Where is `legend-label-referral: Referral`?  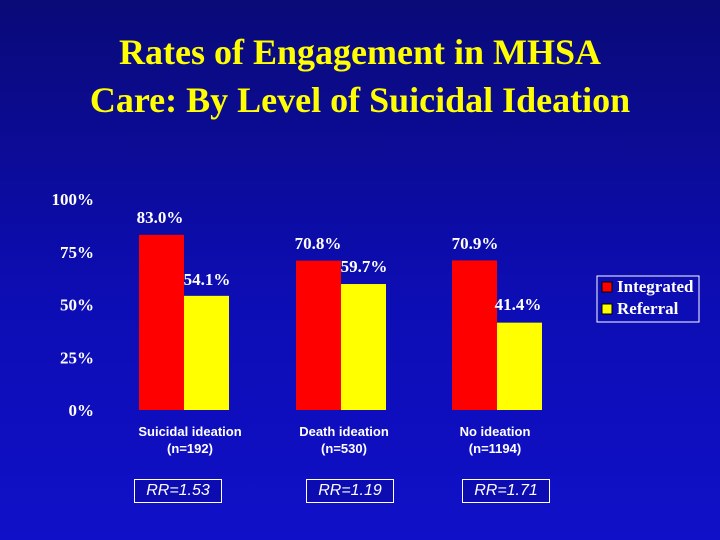 legend-label-referral: Referral is located at coordinates (648, 308).